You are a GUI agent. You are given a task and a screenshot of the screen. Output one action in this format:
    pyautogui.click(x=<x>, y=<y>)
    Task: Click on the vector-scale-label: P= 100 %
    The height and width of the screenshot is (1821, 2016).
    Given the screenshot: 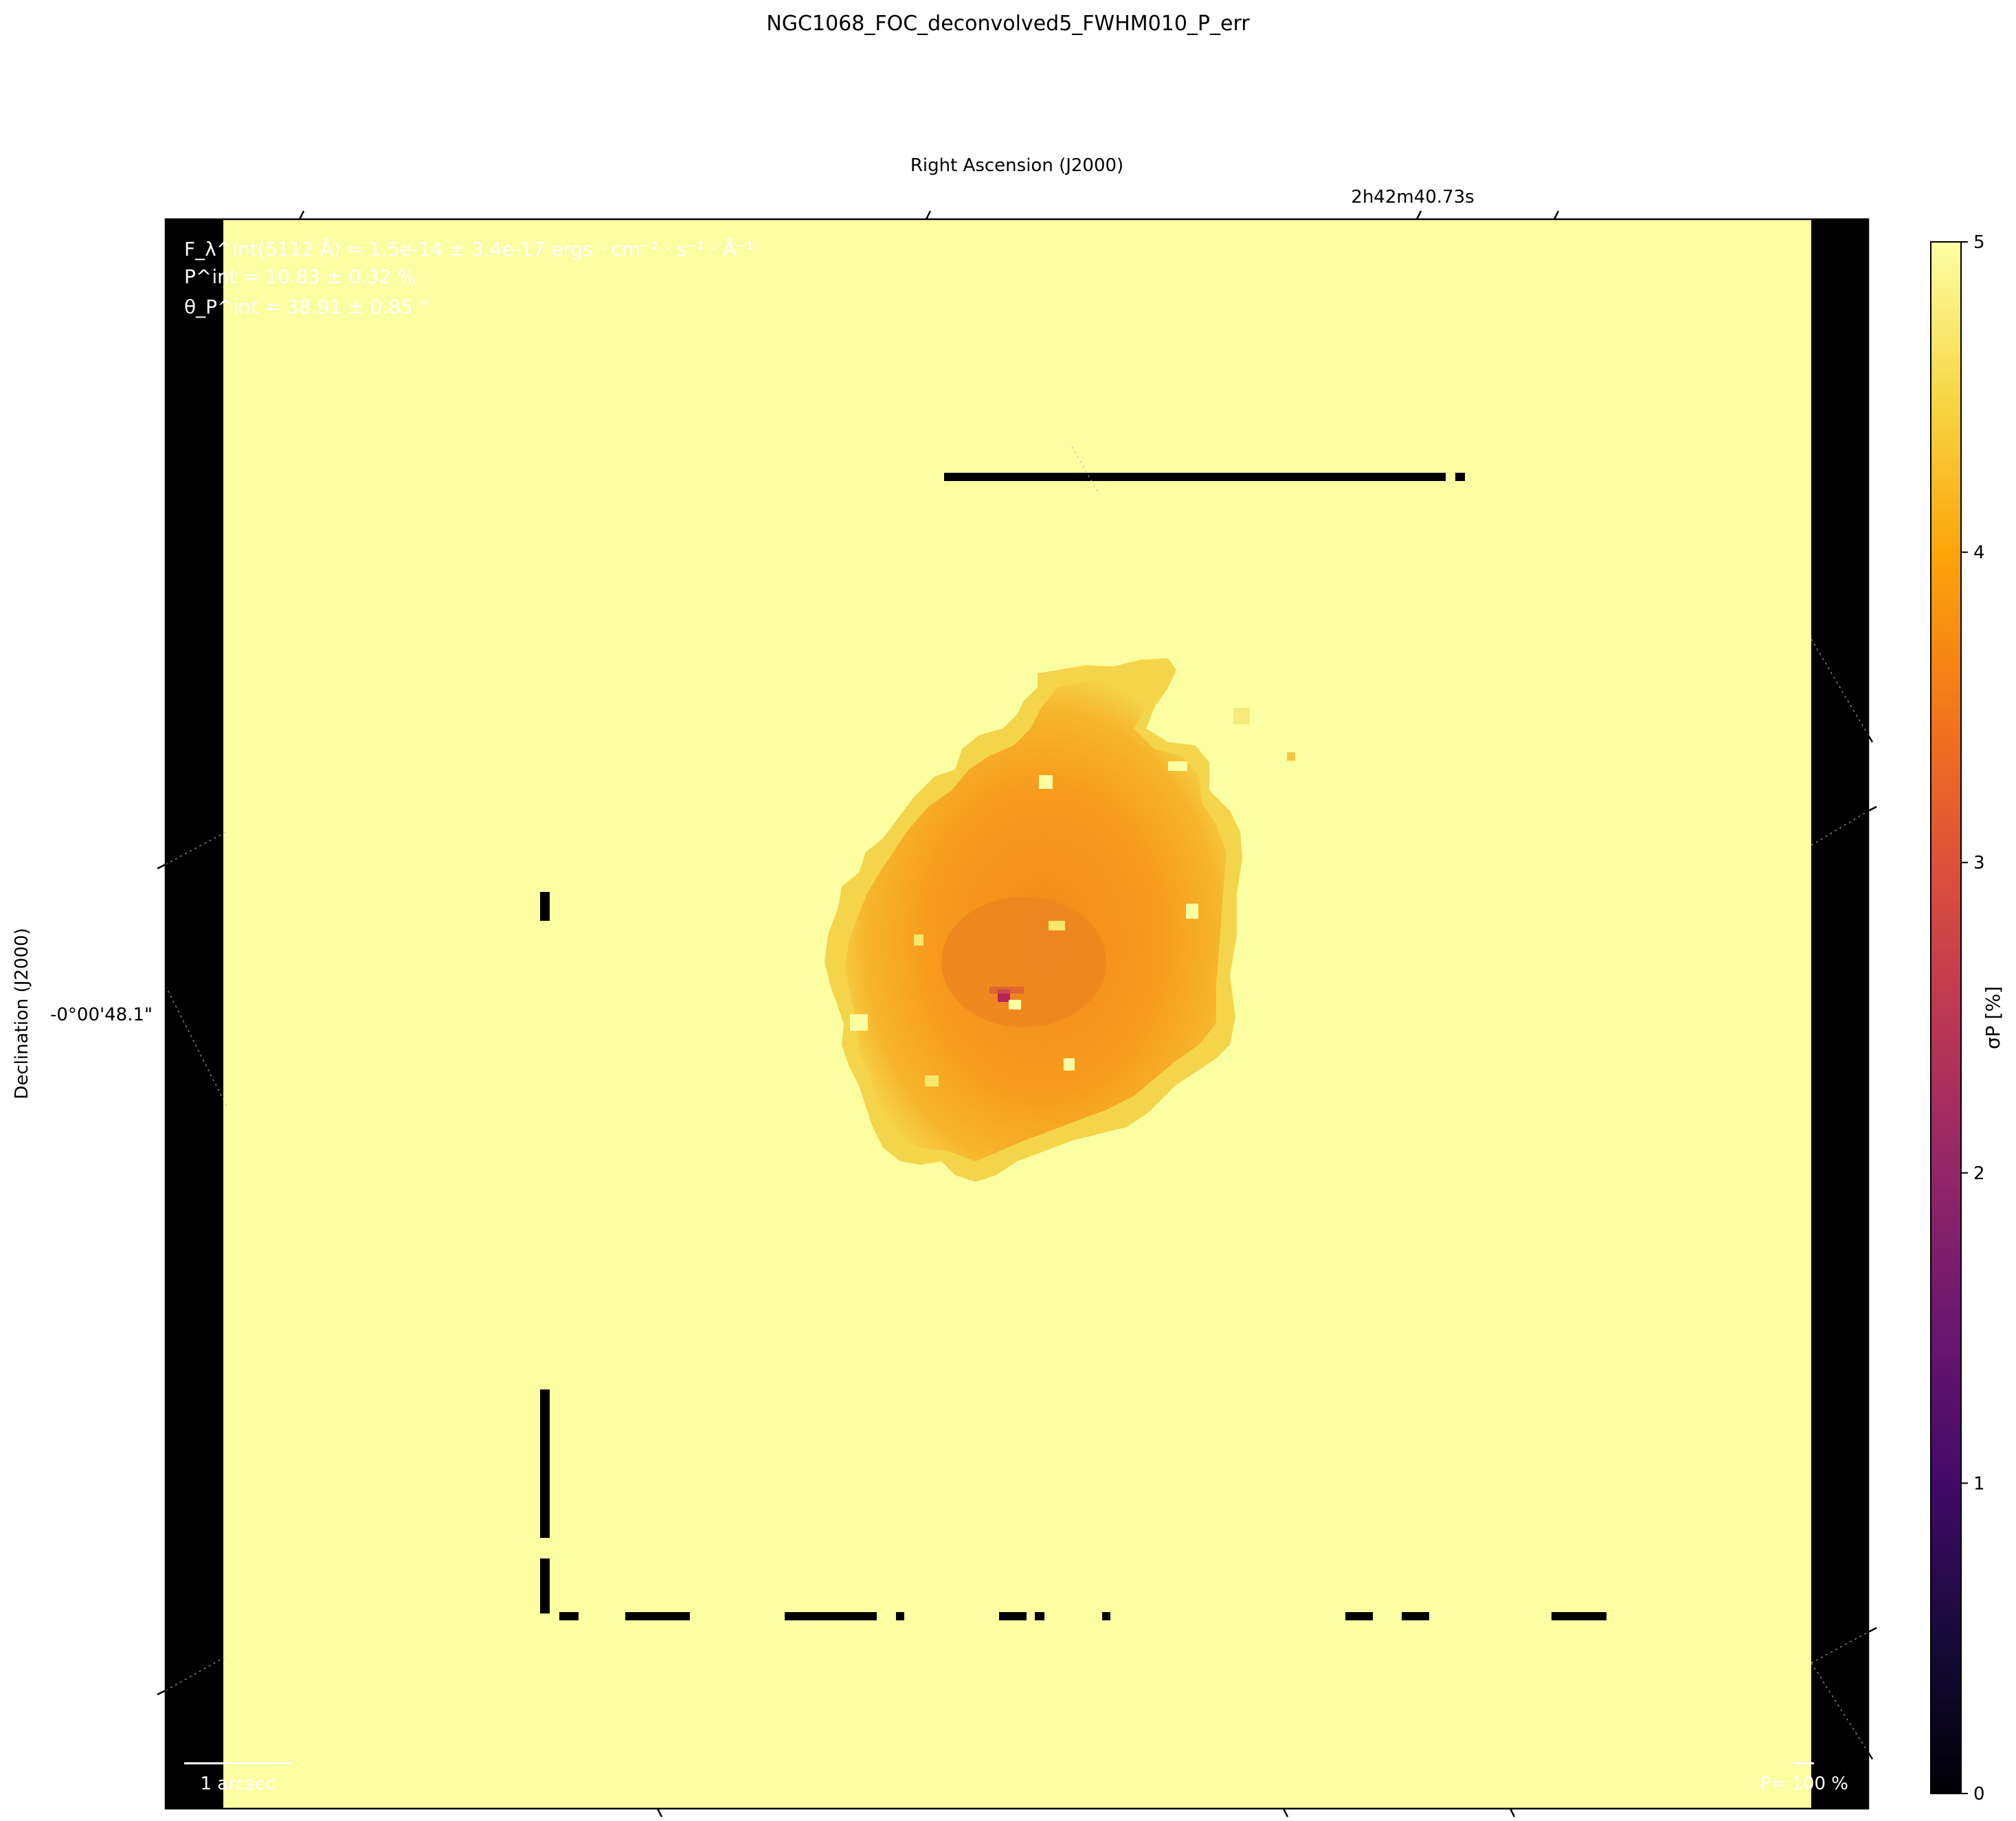 What is the action you would take?
    pyautogui.click(x=1804, y=1784)
    